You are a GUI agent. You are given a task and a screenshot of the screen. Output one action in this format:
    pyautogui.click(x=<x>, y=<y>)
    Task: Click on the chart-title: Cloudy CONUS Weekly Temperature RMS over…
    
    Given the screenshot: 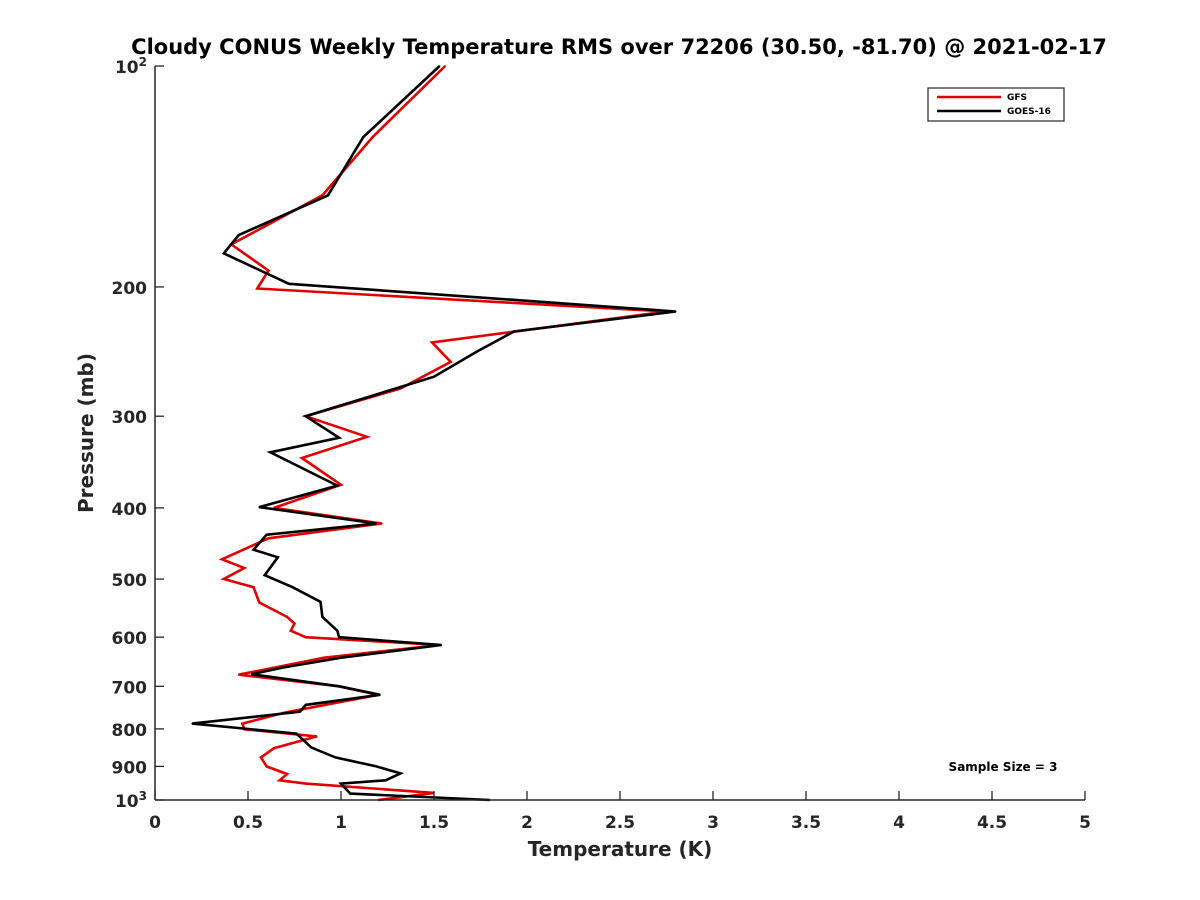 What is the action you would take?
    pyautogui.click(x=619, y=47)
    